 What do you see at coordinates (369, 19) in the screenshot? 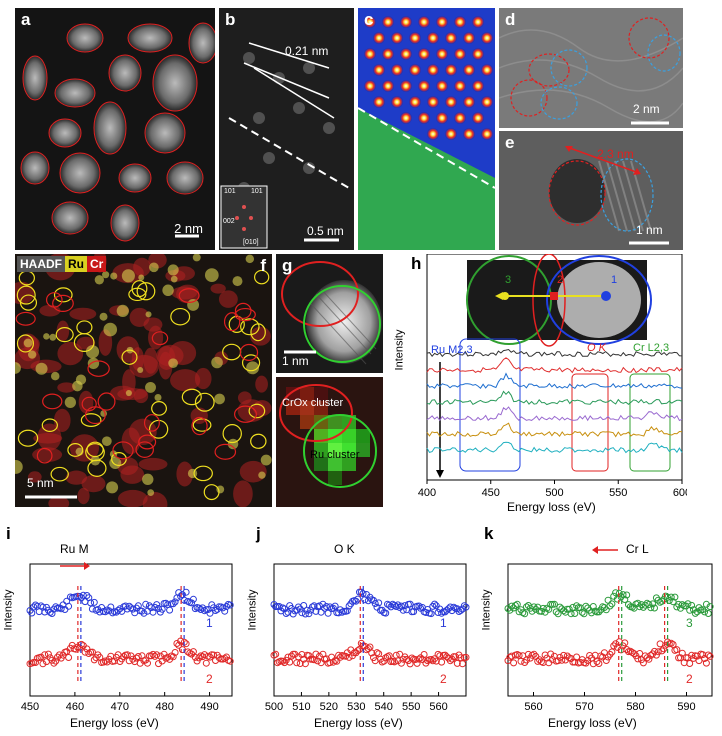
I see `panel-c-label: c` at bounding box center [369, 19].